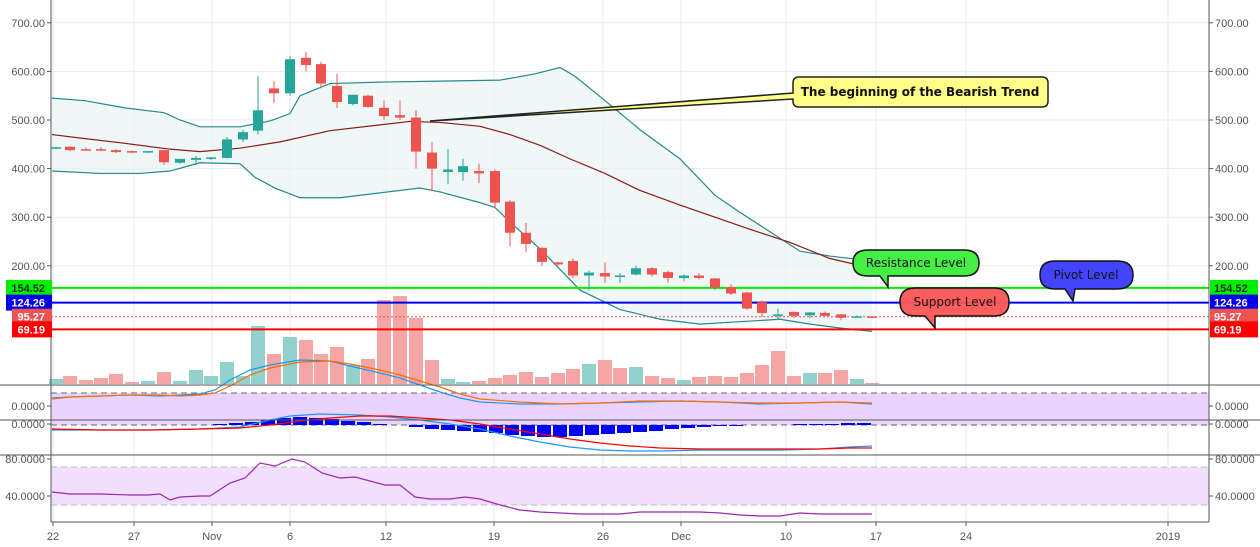 The width and height of the screenshot is (1260, 547). Describe the element at coordinates (494, 537) in the screenshot. I see `time-tick-label: 19` at that location.